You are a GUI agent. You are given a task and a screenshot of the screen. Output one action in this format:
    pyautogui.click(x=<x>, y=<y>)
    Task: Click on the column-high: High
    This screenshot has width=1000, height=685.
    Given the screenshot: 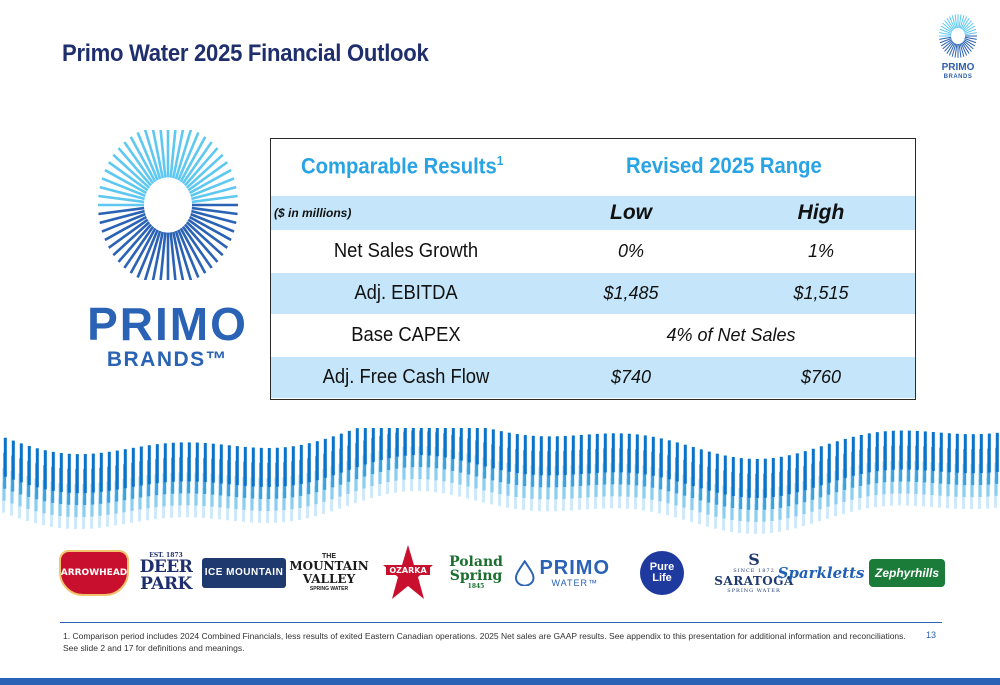 What is the action you would take?
    pyautogui.click(x=821, y=212)
    